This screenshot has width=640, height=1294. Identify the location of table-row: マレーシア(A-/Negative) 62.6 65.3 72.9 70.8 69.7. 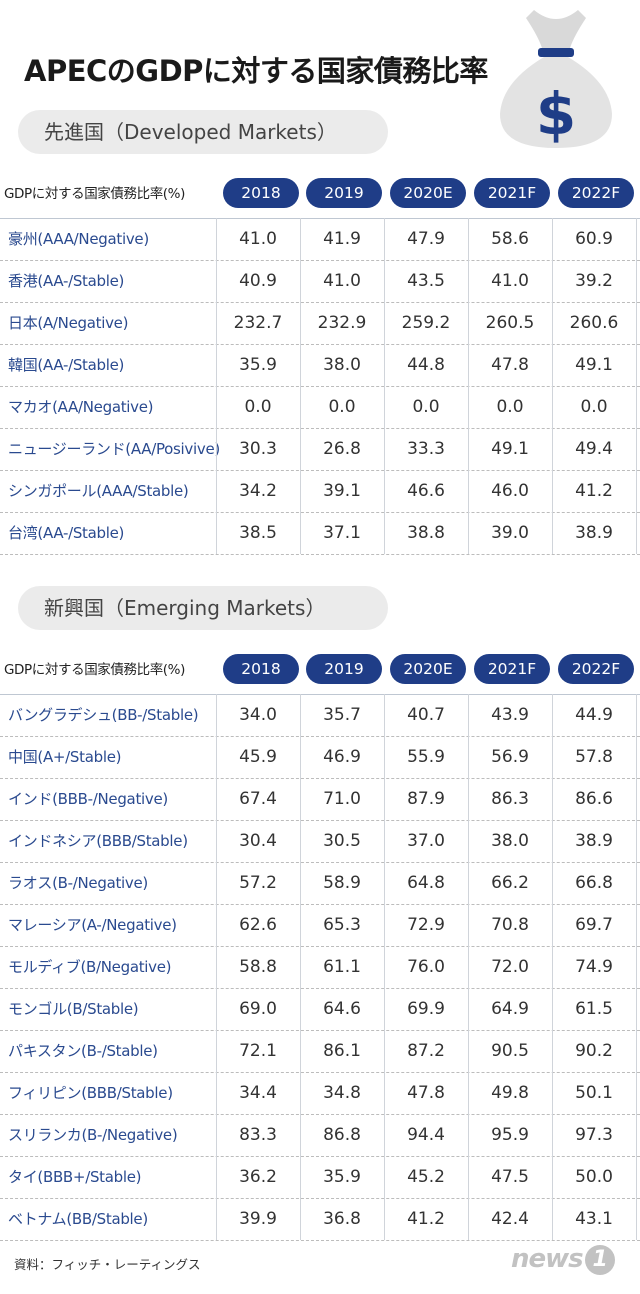
(320, 926).